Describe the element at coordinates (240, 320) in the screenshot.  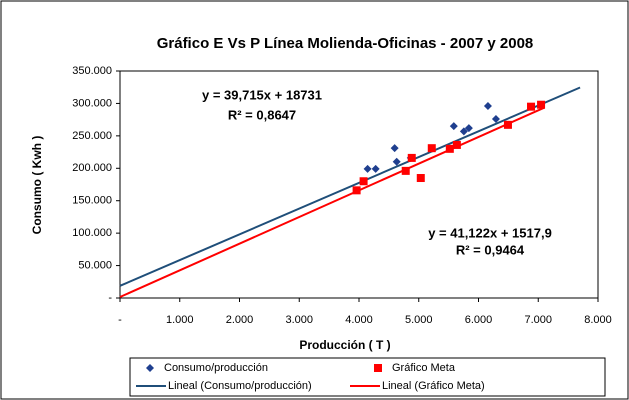
I see `x-tick-label: 2.000` at that location.